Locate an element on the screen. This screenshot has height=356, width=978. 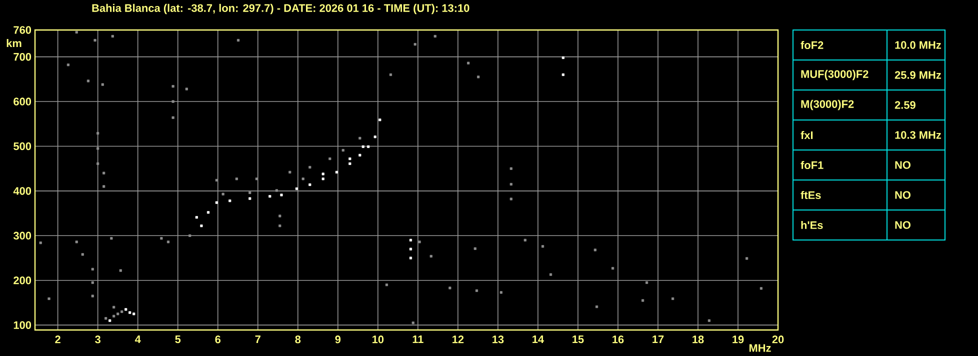
y-tick-label: 600 is located at coordinates (23, 102).